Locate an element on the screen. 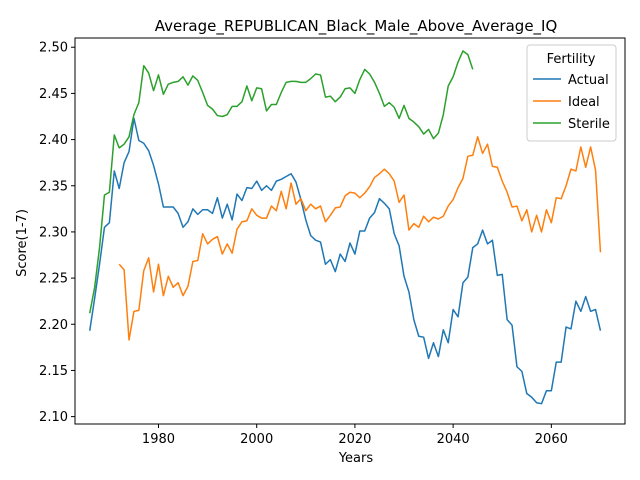 Image resolution: width=640 pixels, height=480 pixels. x-tick-label: 2000 is located at coordinates (256, 439).